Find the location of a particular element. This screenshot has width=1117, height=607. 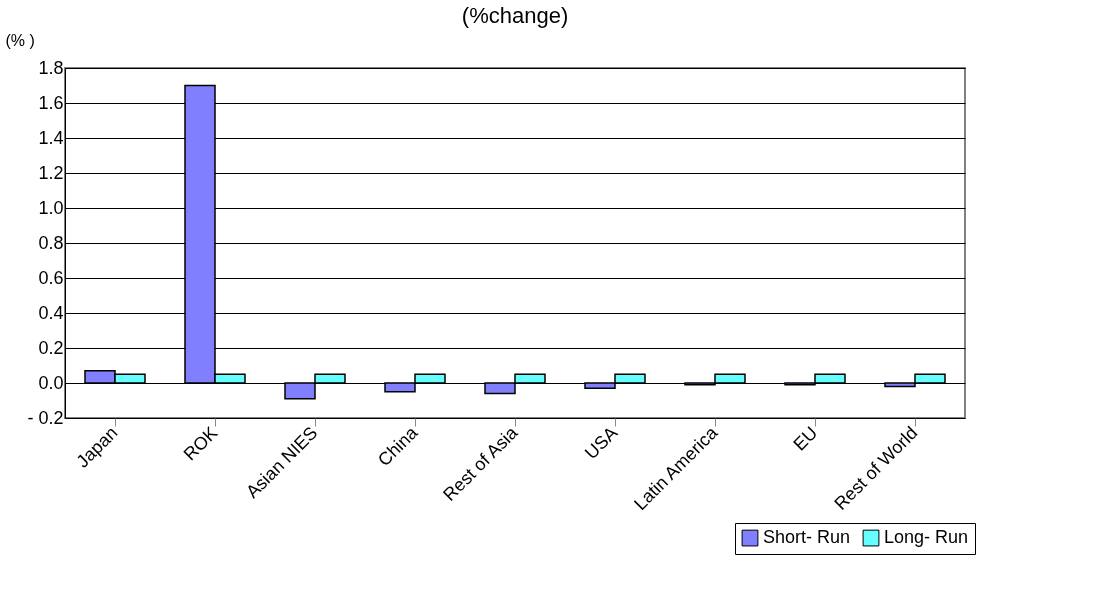

y-tick-label: 0.0 is located at coordinates (51, 382).